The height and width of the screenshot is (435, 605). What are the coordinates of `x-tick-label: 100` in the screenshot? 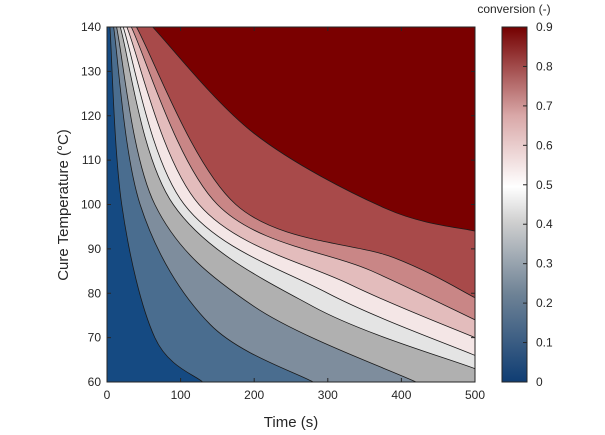 It's located at (181, 395).